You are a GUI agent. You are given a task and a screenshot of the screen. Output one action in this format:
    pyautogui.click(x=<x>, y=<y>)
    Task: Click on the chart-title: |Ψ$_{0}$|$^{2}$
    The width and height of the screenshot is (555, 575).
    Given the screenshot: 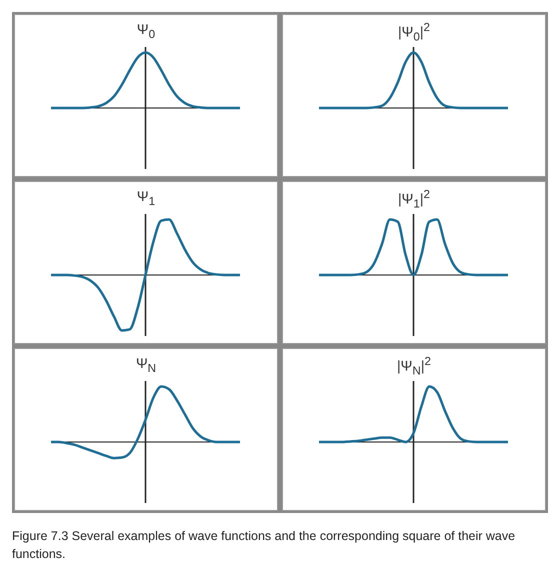 What is the action you would take?
    pyautogui.click(x=414, y=32)
    